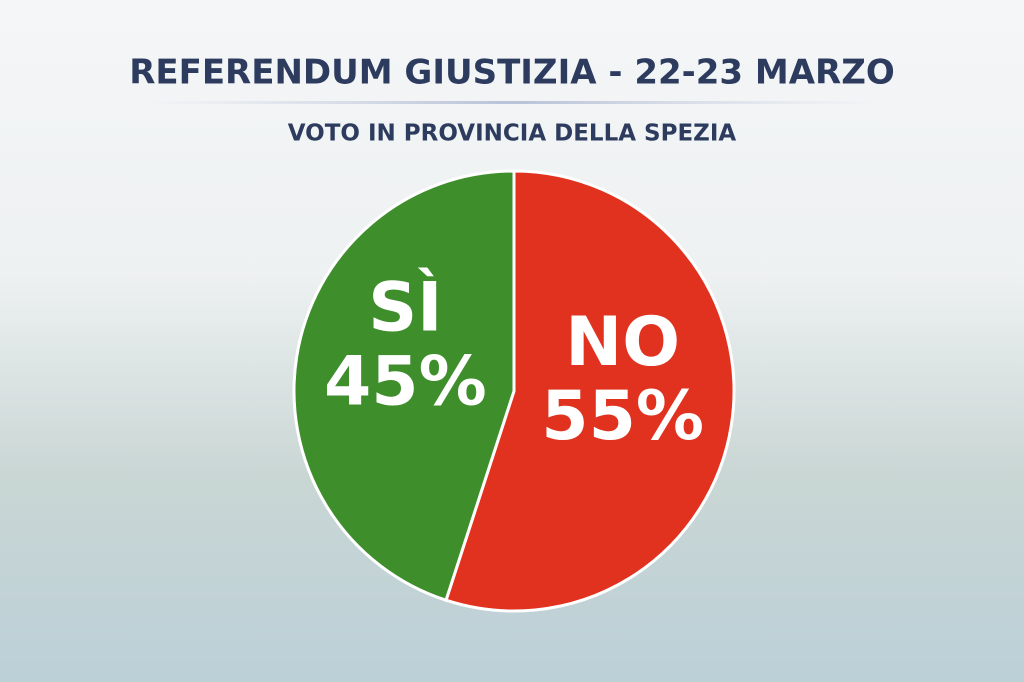 The height and width of the screenshot is (682, 1024). What do you see at coordinates (622, 416) in the screenshot?
I see `slice-value-label: 55%` at bounding box center [622, 416].